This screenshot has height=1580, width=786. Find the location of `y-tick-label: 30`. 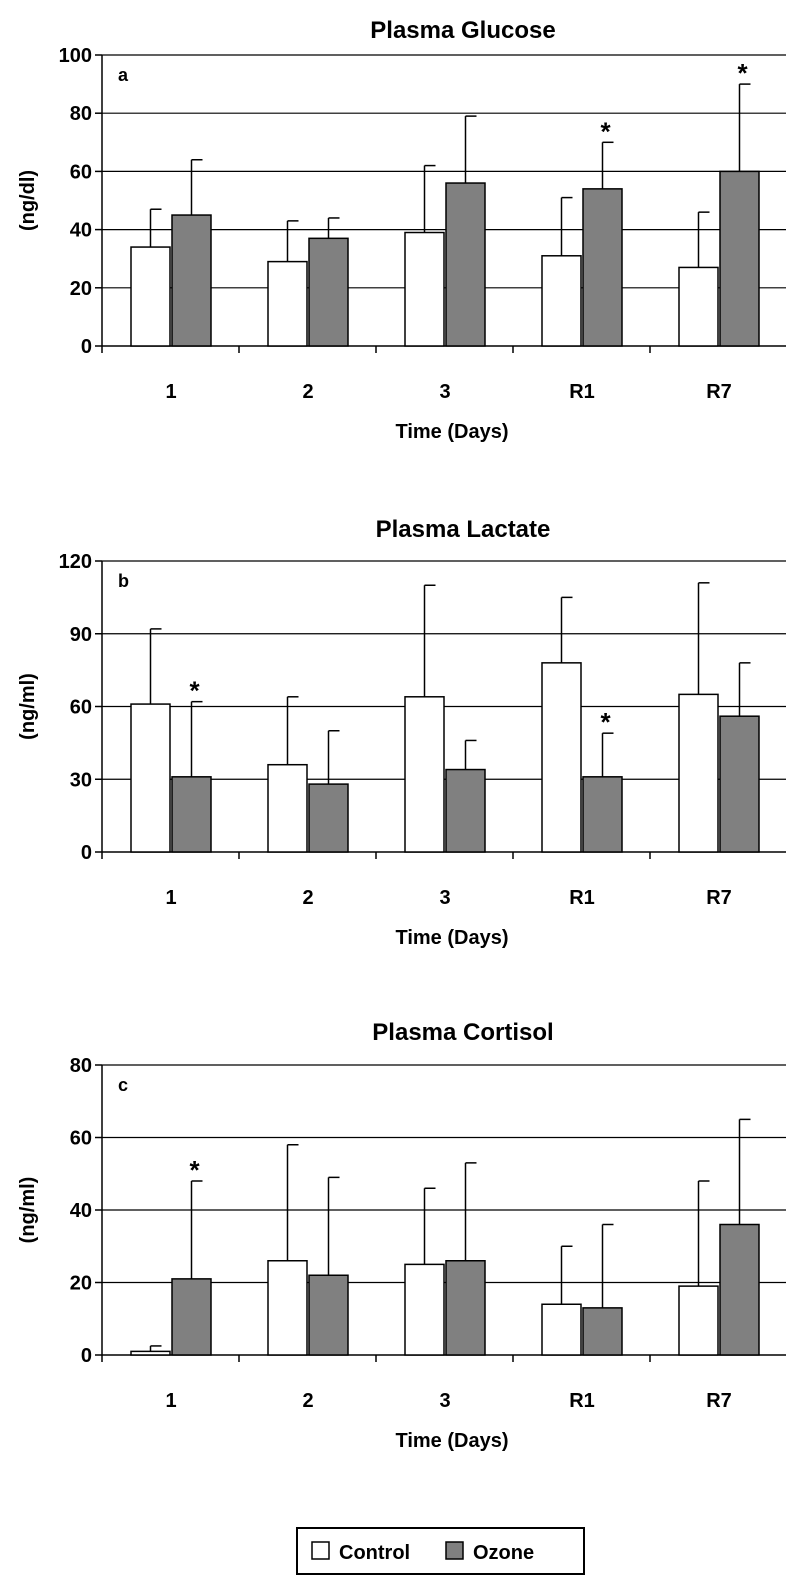

y-tick-label: 30 is located at coordinates (81, 780).